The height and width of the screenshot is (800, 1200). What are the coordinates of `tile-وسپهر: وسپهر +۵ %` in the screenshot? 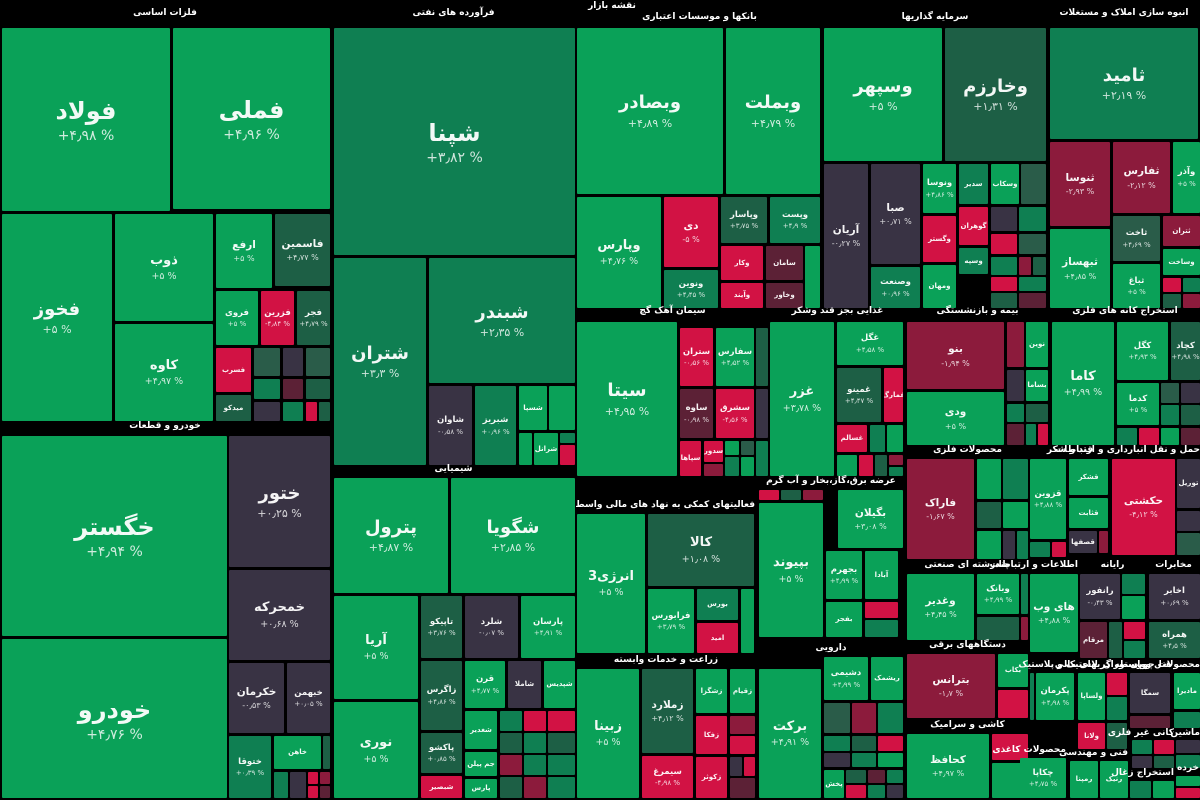 It's located at (883, 94).